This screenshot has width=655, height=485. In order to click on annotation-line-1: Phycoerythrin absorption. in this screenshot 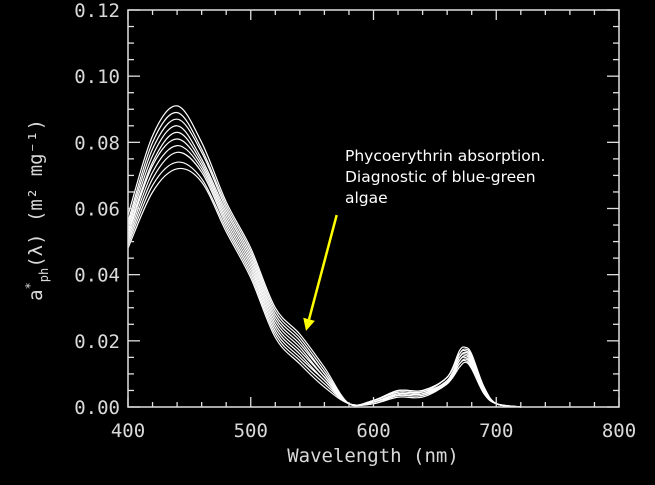, I will do `click(445, 156)`.